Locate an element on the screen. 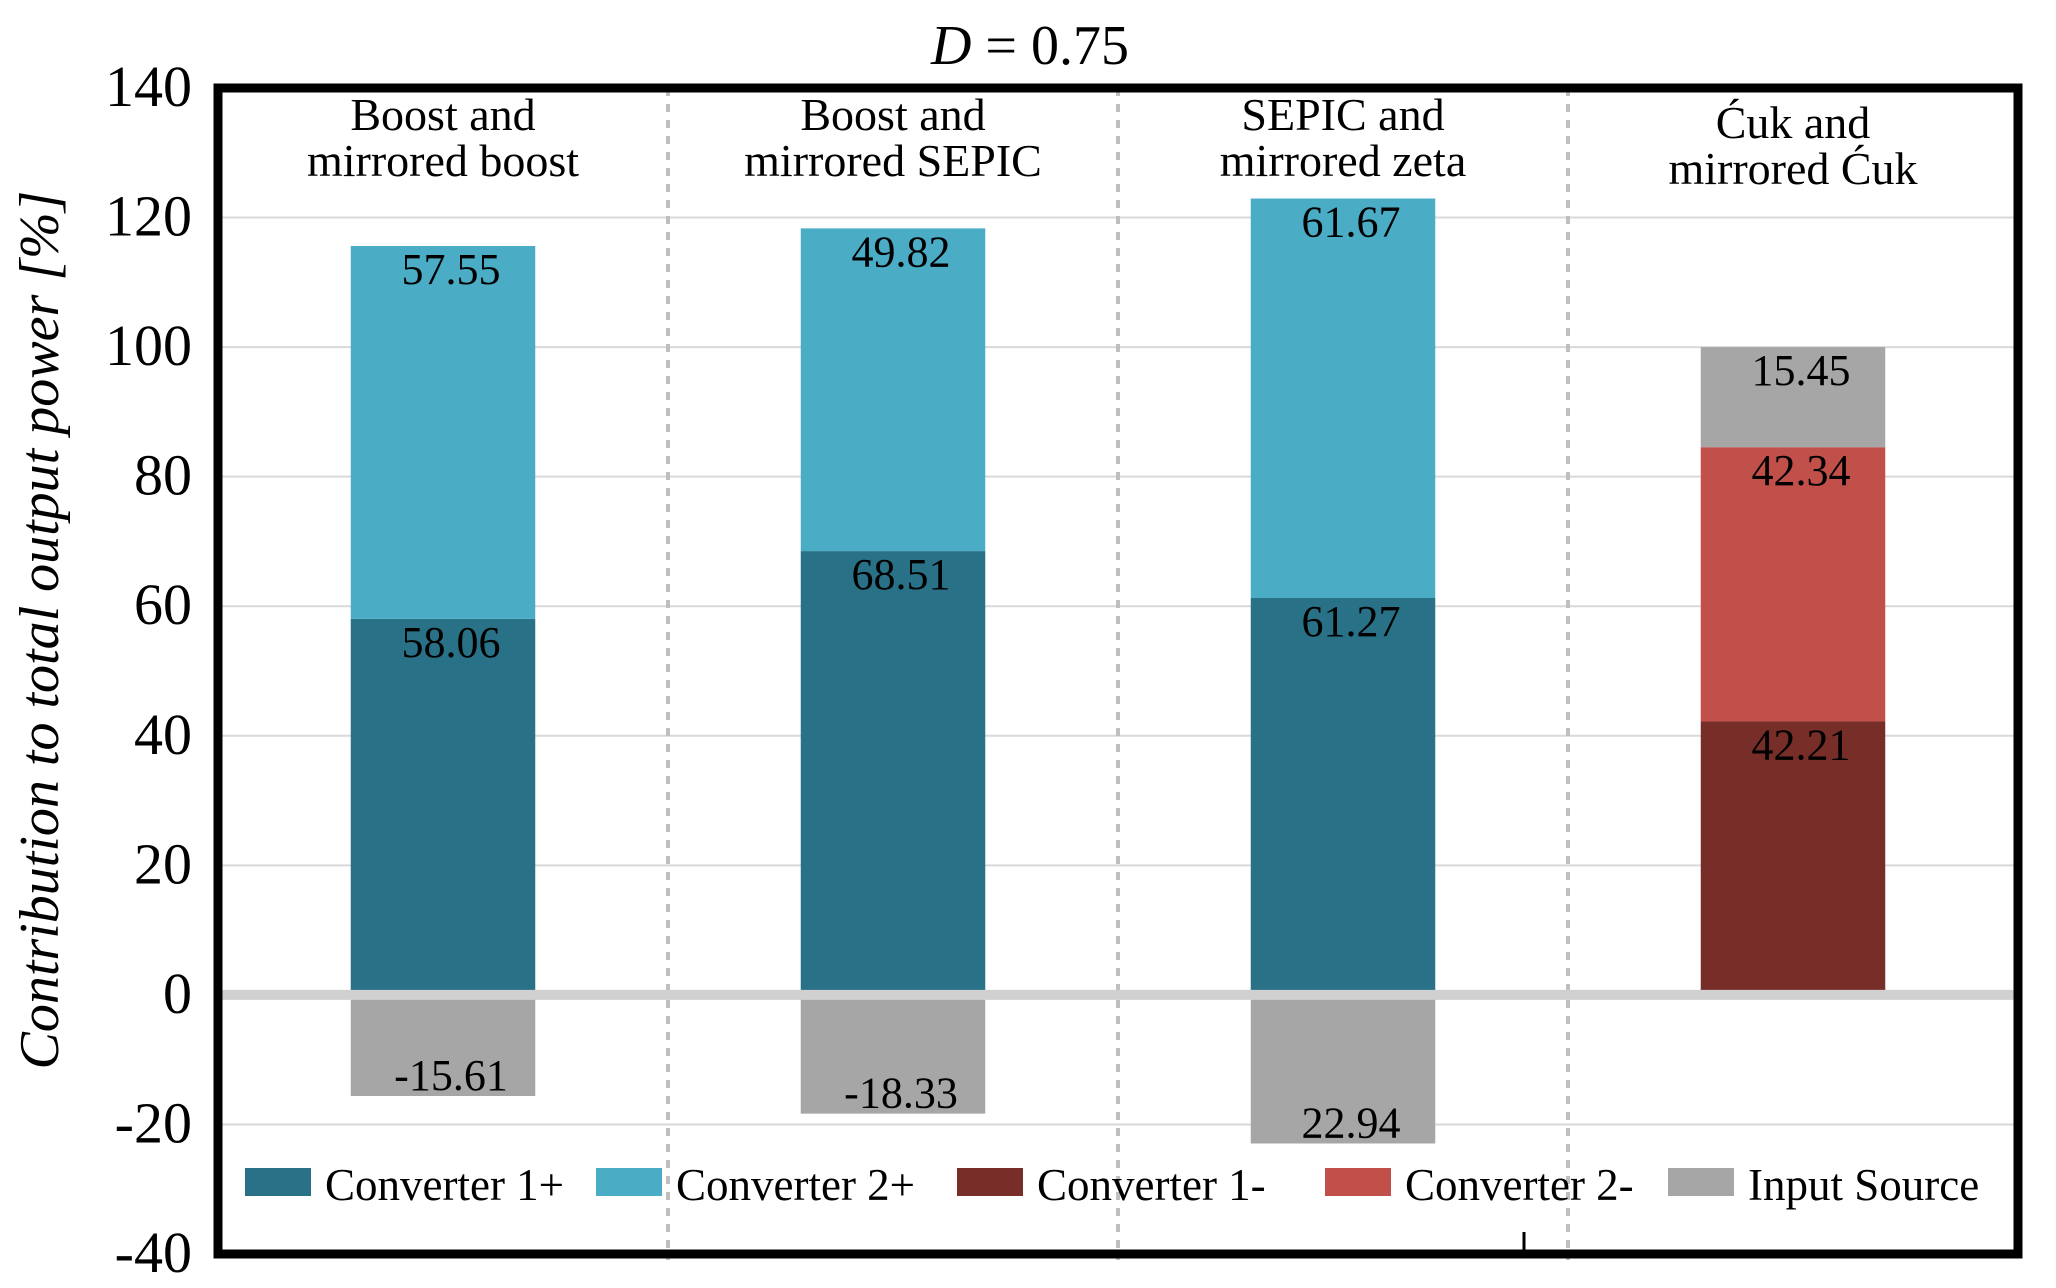  y-axis-ticks: 140 120 100 80 60 40 20 0 -20 -40 is located at coordinates (148, 669).